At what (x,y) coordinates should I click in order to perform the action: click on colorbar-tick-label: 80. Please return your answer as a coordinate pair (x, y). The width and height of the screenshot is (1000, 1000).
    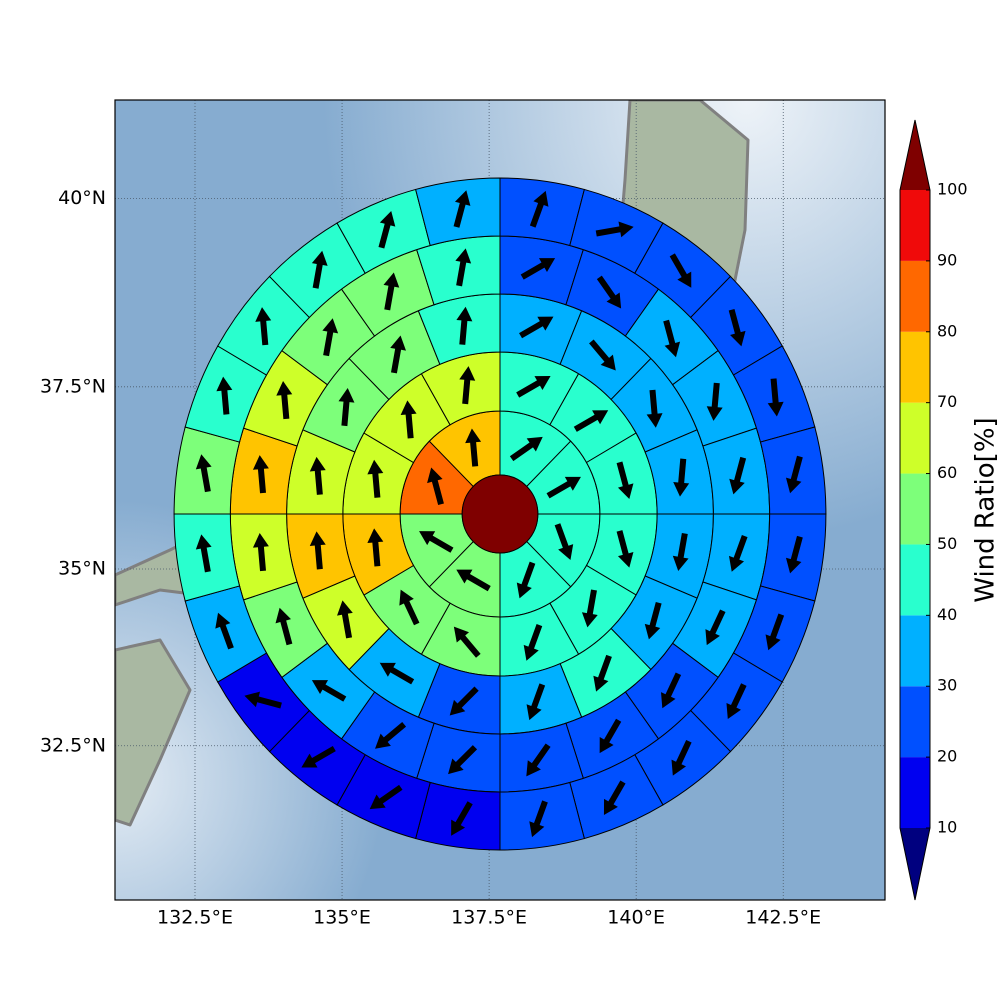
    Looking at the image, I should click on (947, 330).